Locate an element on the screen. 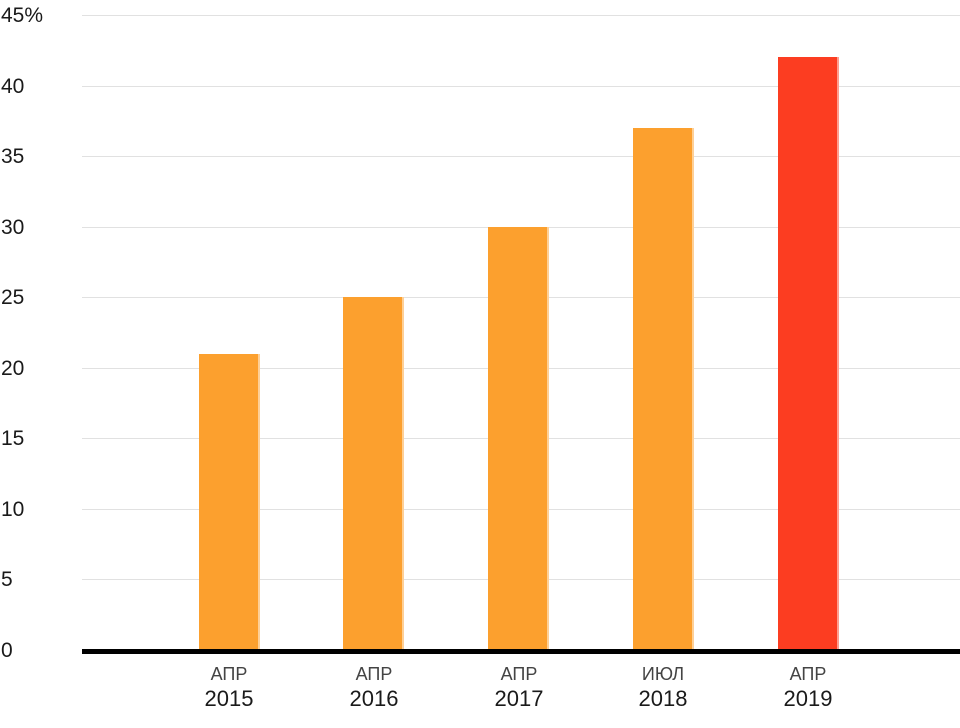  y-tick-label-10: 10 is located at coordinates (13, 509).